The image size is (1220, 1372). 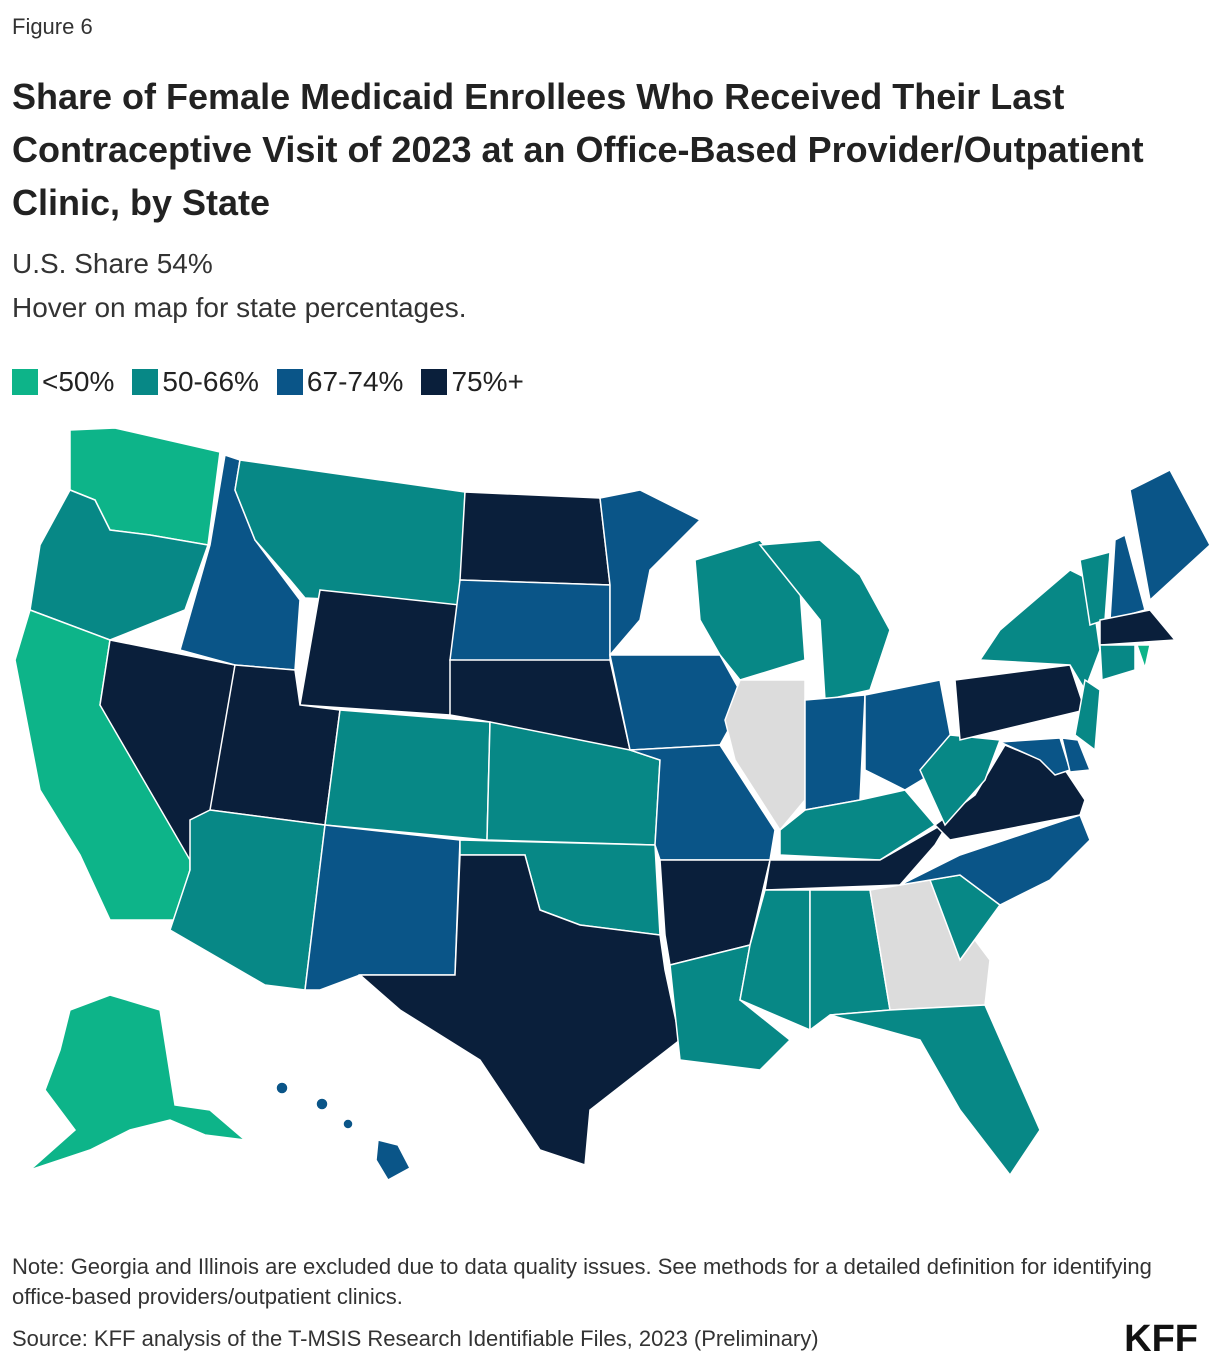 I want to click on legend-label: 50-66%, so click(x=210, y=381).